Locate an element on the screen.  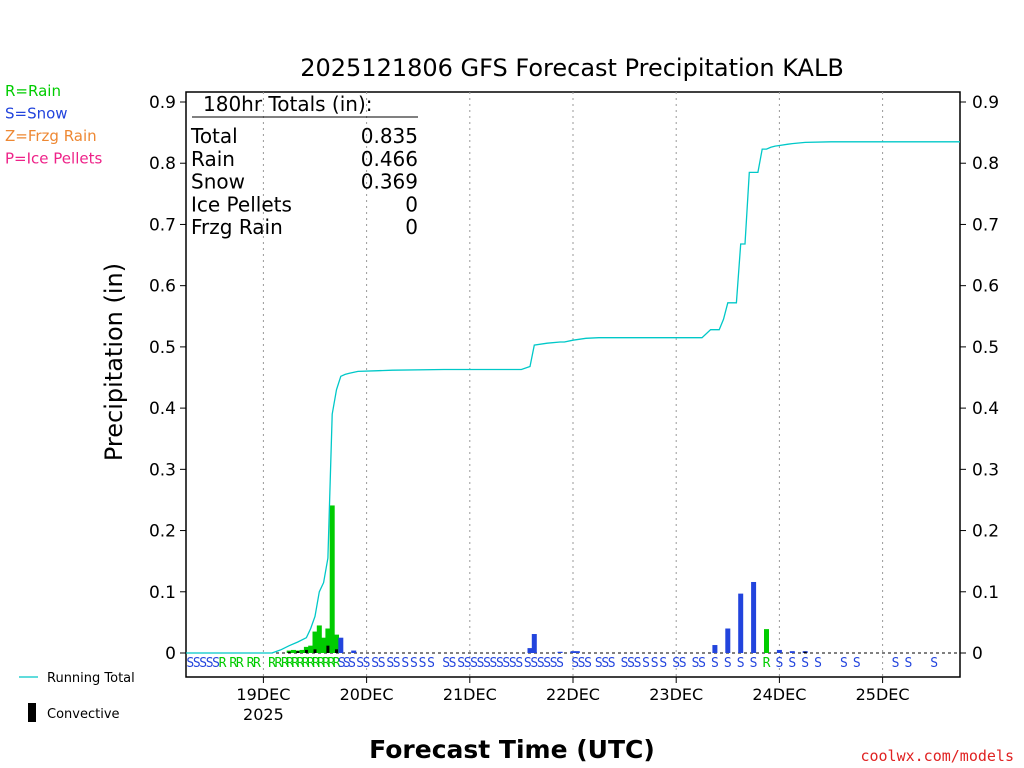
totals-row-value: 0.835 is located at coordinates (389, 136).